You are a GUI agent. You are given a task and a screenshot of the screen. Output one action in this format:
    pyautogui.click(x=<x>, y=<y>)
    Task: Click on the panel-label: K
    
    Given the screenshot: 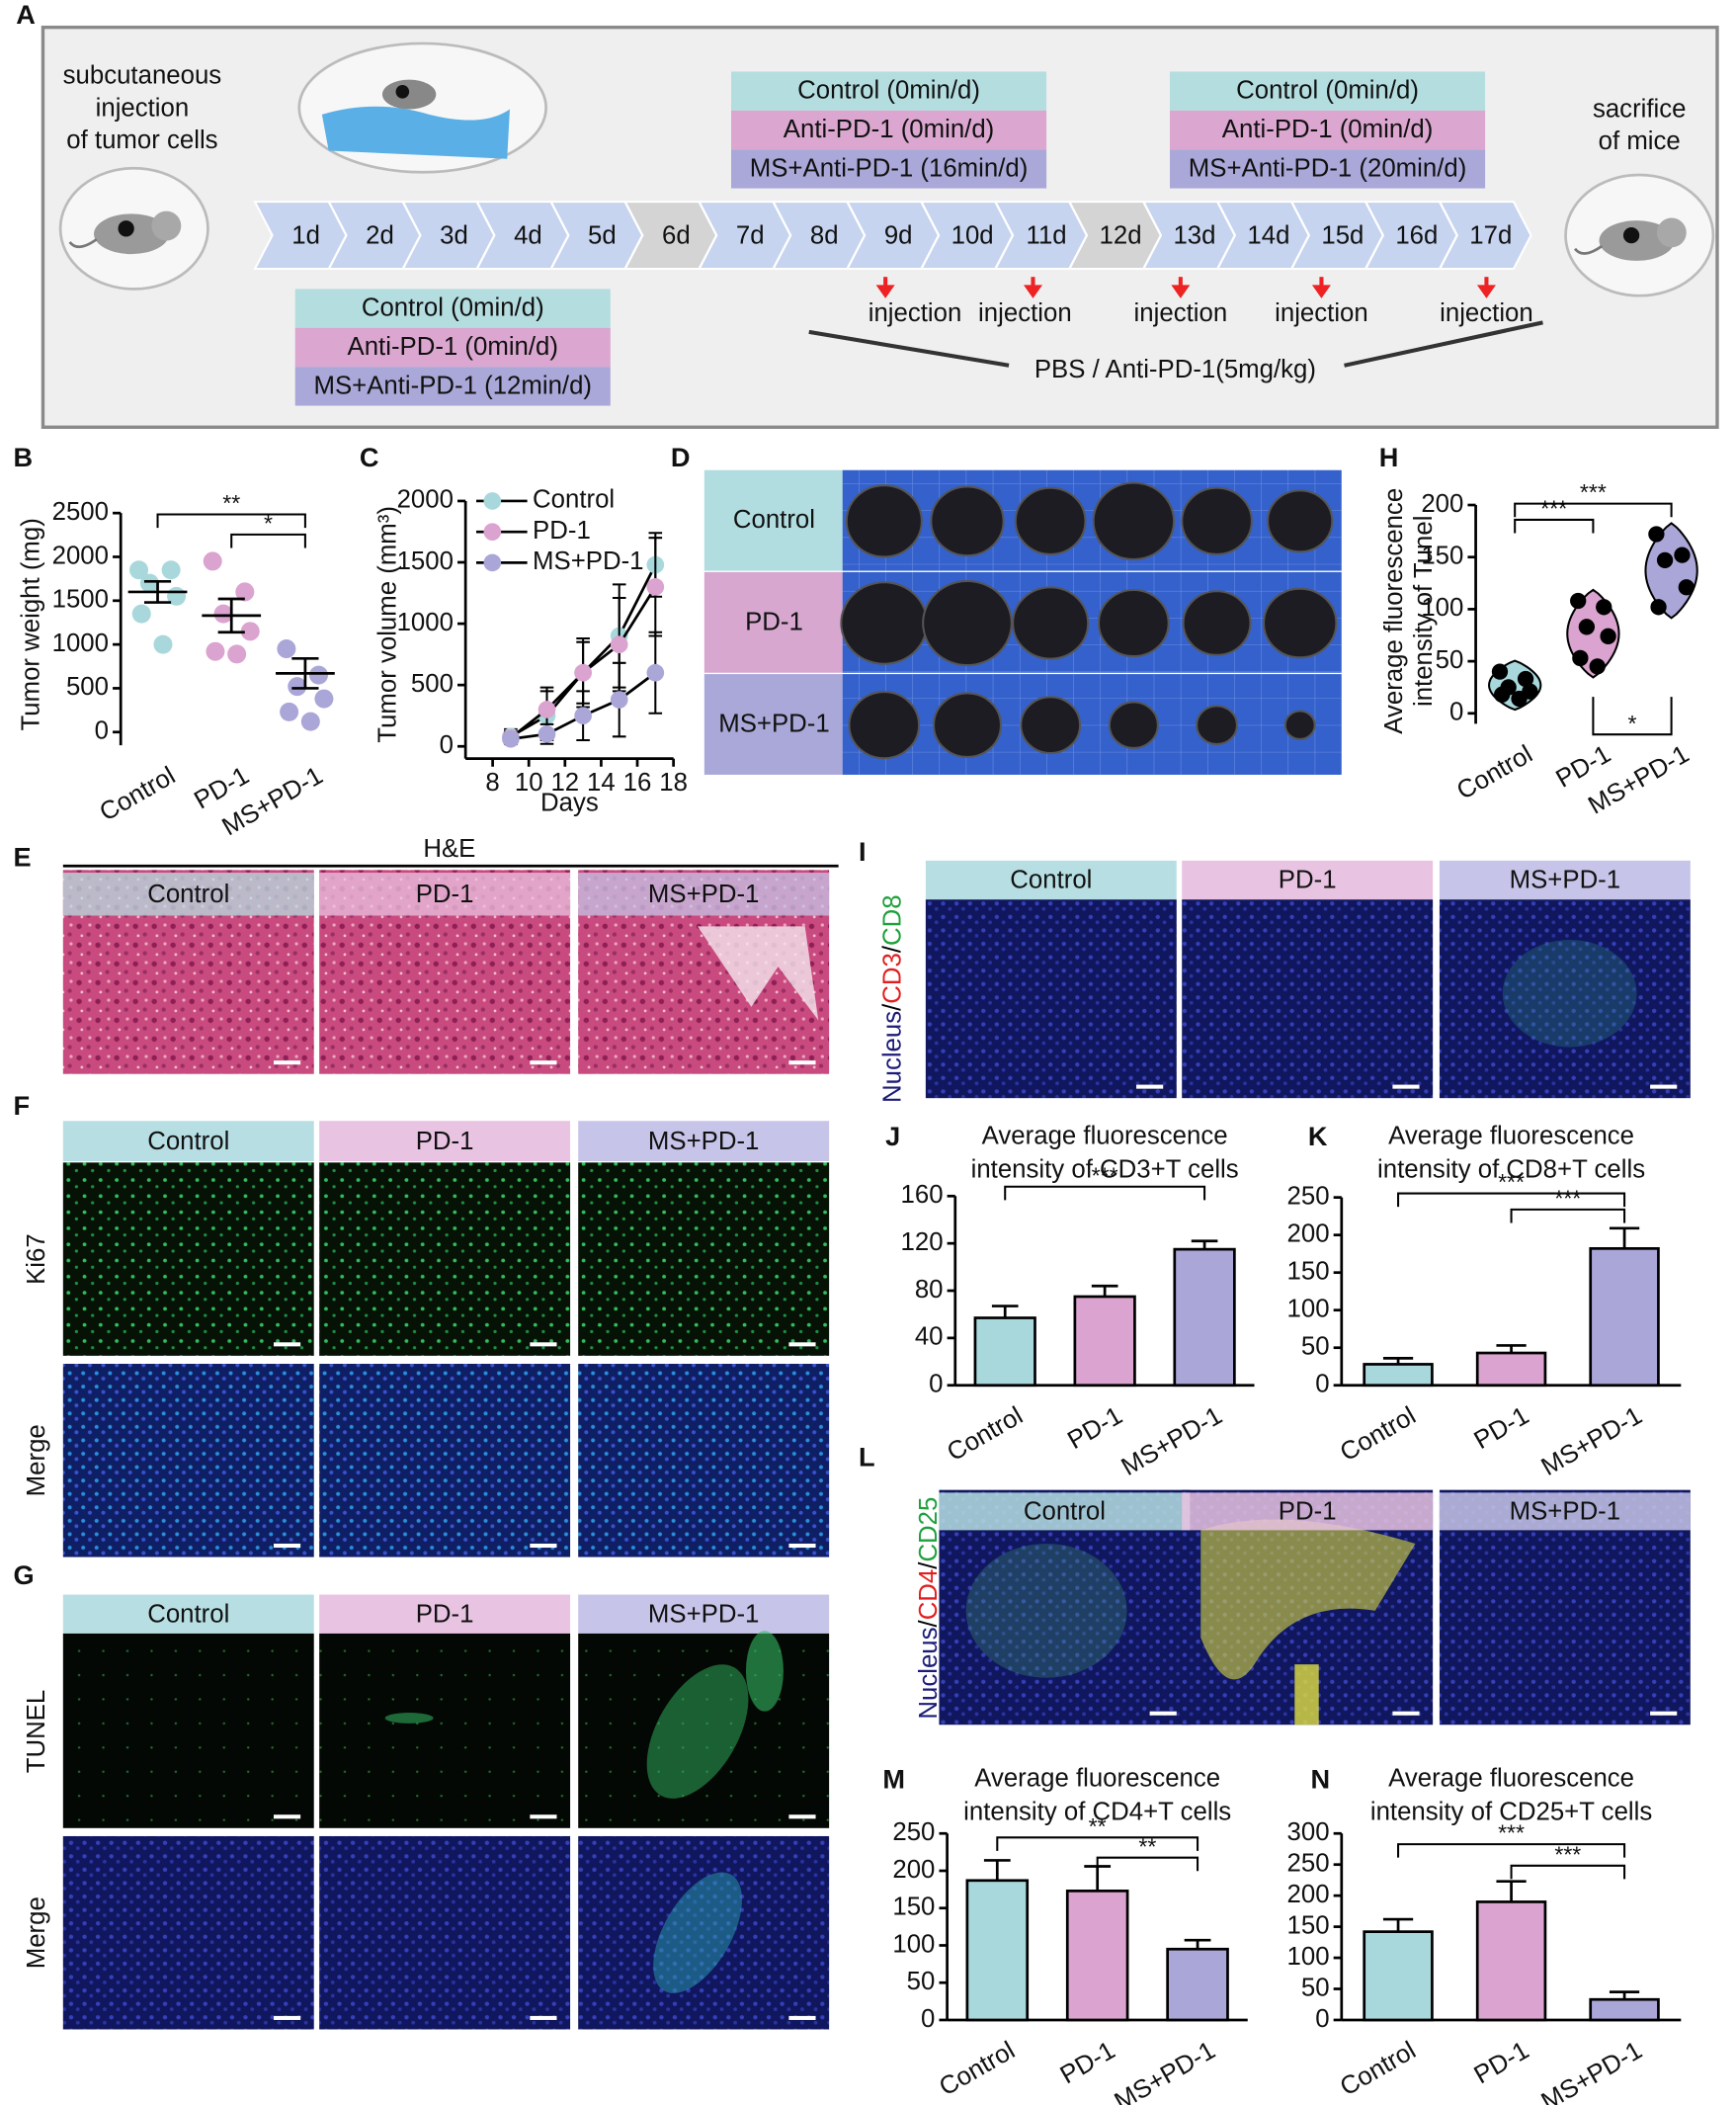 What is the action you would take?
    pyautogui.click(x=1318, y=1136)
    